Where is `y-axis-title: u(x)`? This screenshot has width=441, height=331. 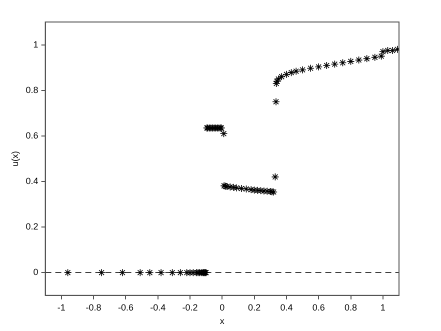 y-axis-title: u(x) is located at coordinates (15, 158).